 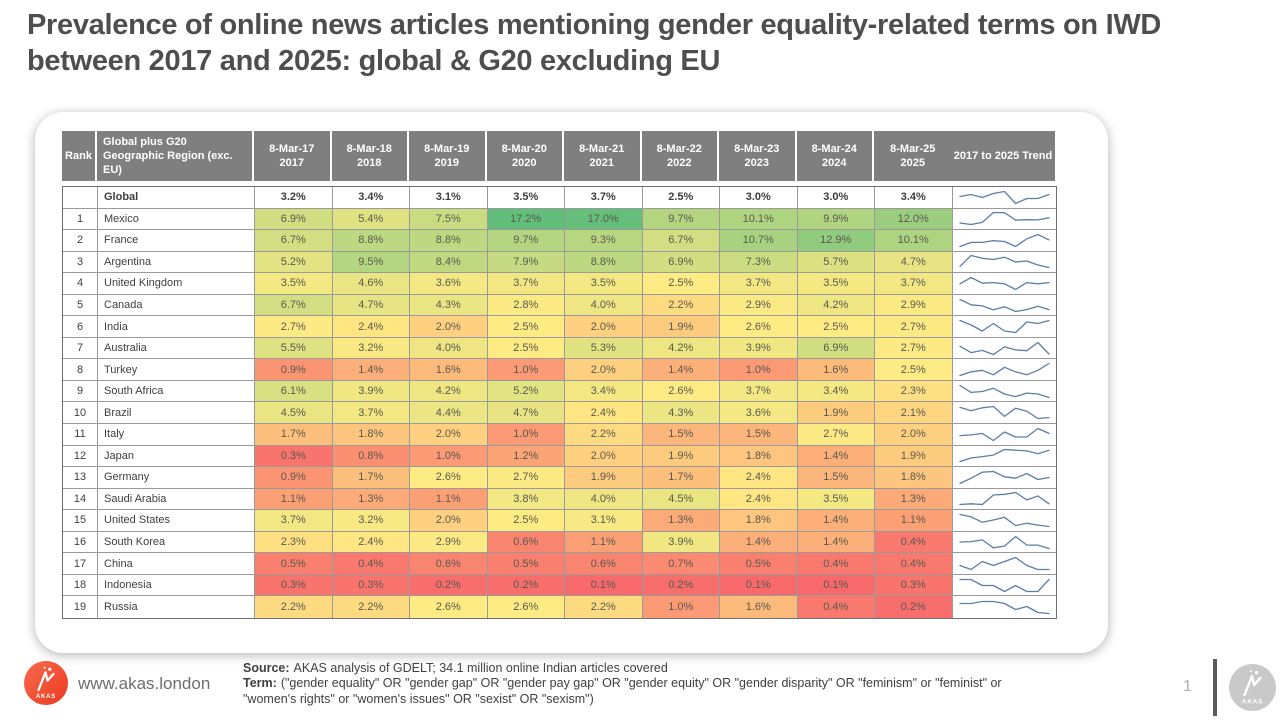 What do you see at coordinates (449, 391) in the screenshot?
I see `value-cell-2019: 4.2%` at bounding box center [449, 391].